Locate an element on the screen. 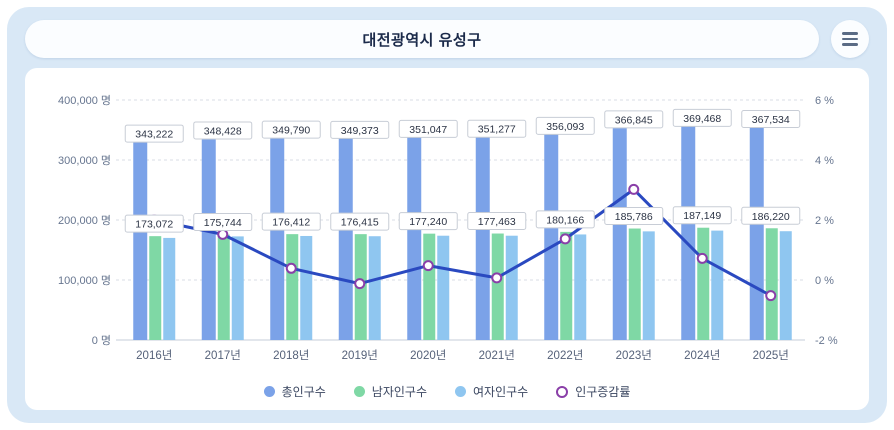 The height and width of the screenshot is (430, 894). bar-total-2024년 is located at coordinates (688, 229).